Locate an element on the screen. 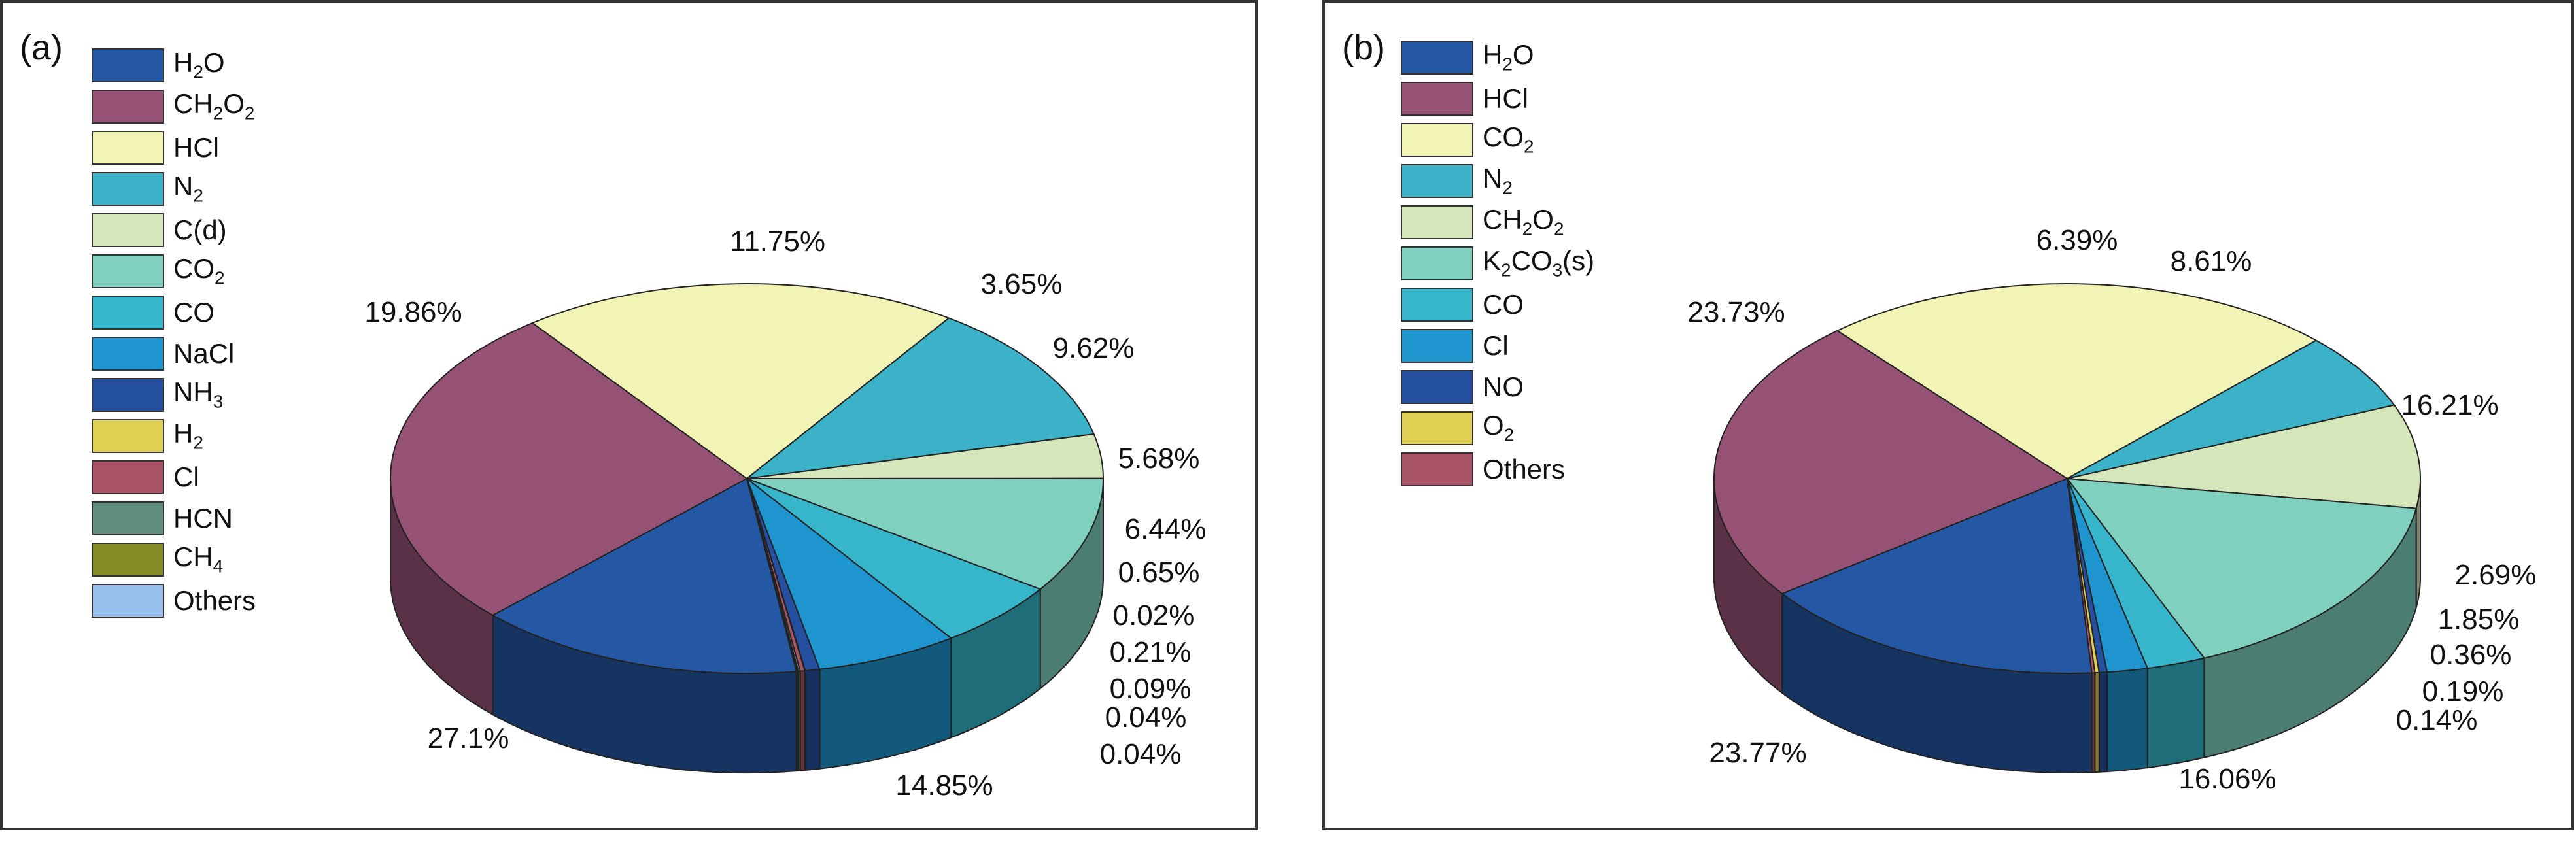 The width and height of the screenshot is (2576, 846). slice-label: 11.75% is located at coordinates (777, 242).